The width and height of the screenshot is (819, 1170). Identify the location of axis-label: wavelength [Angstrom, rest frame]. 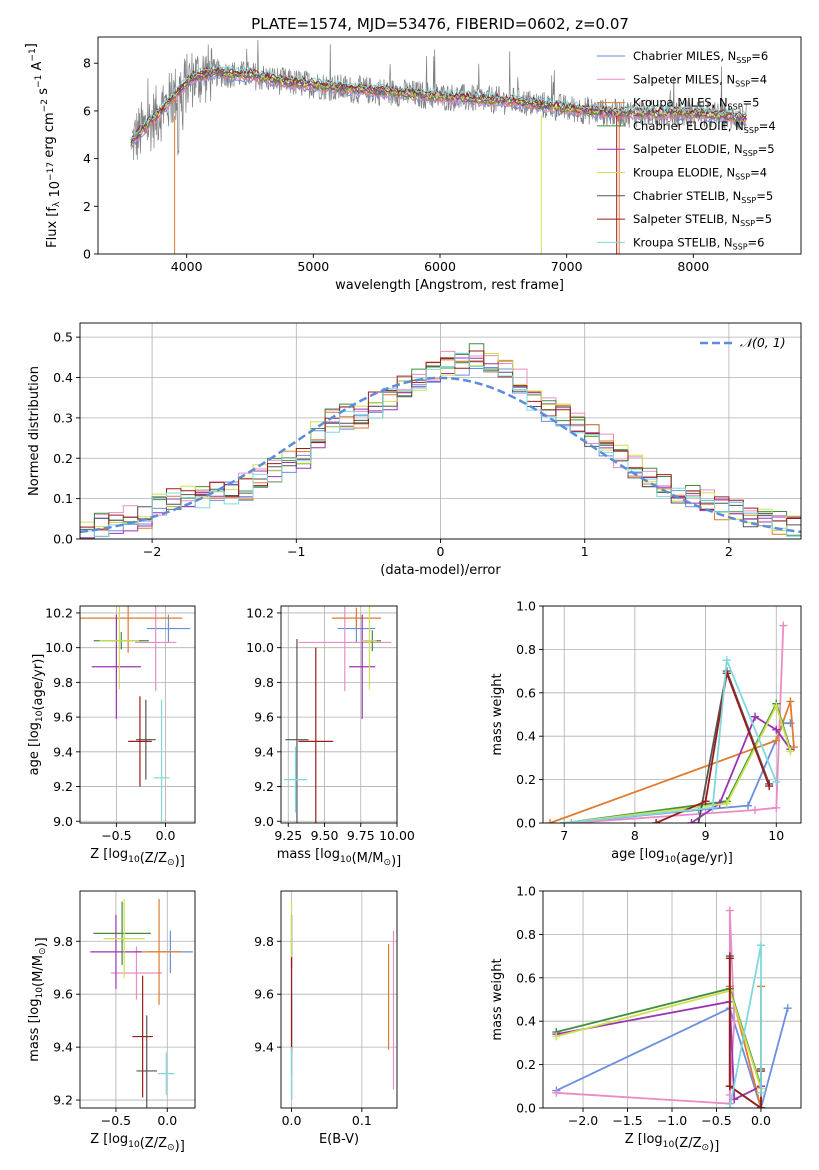
(449, 285).